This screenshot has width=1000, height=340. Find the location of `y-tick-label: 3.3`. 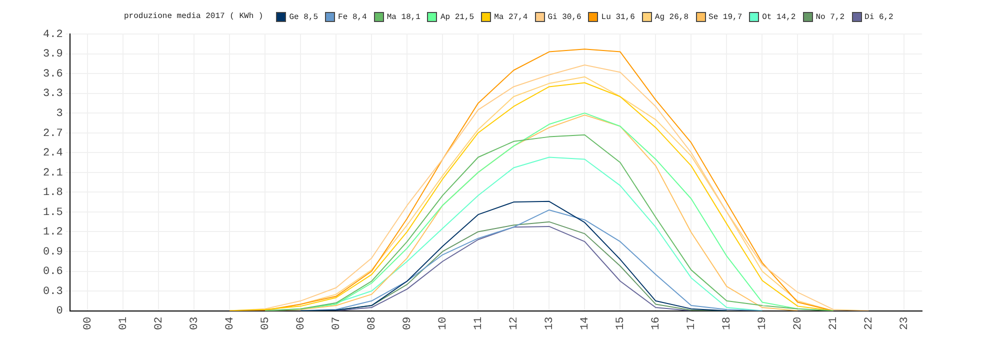

y-tick-label: 3.3 is located at coordinates (52, 94).